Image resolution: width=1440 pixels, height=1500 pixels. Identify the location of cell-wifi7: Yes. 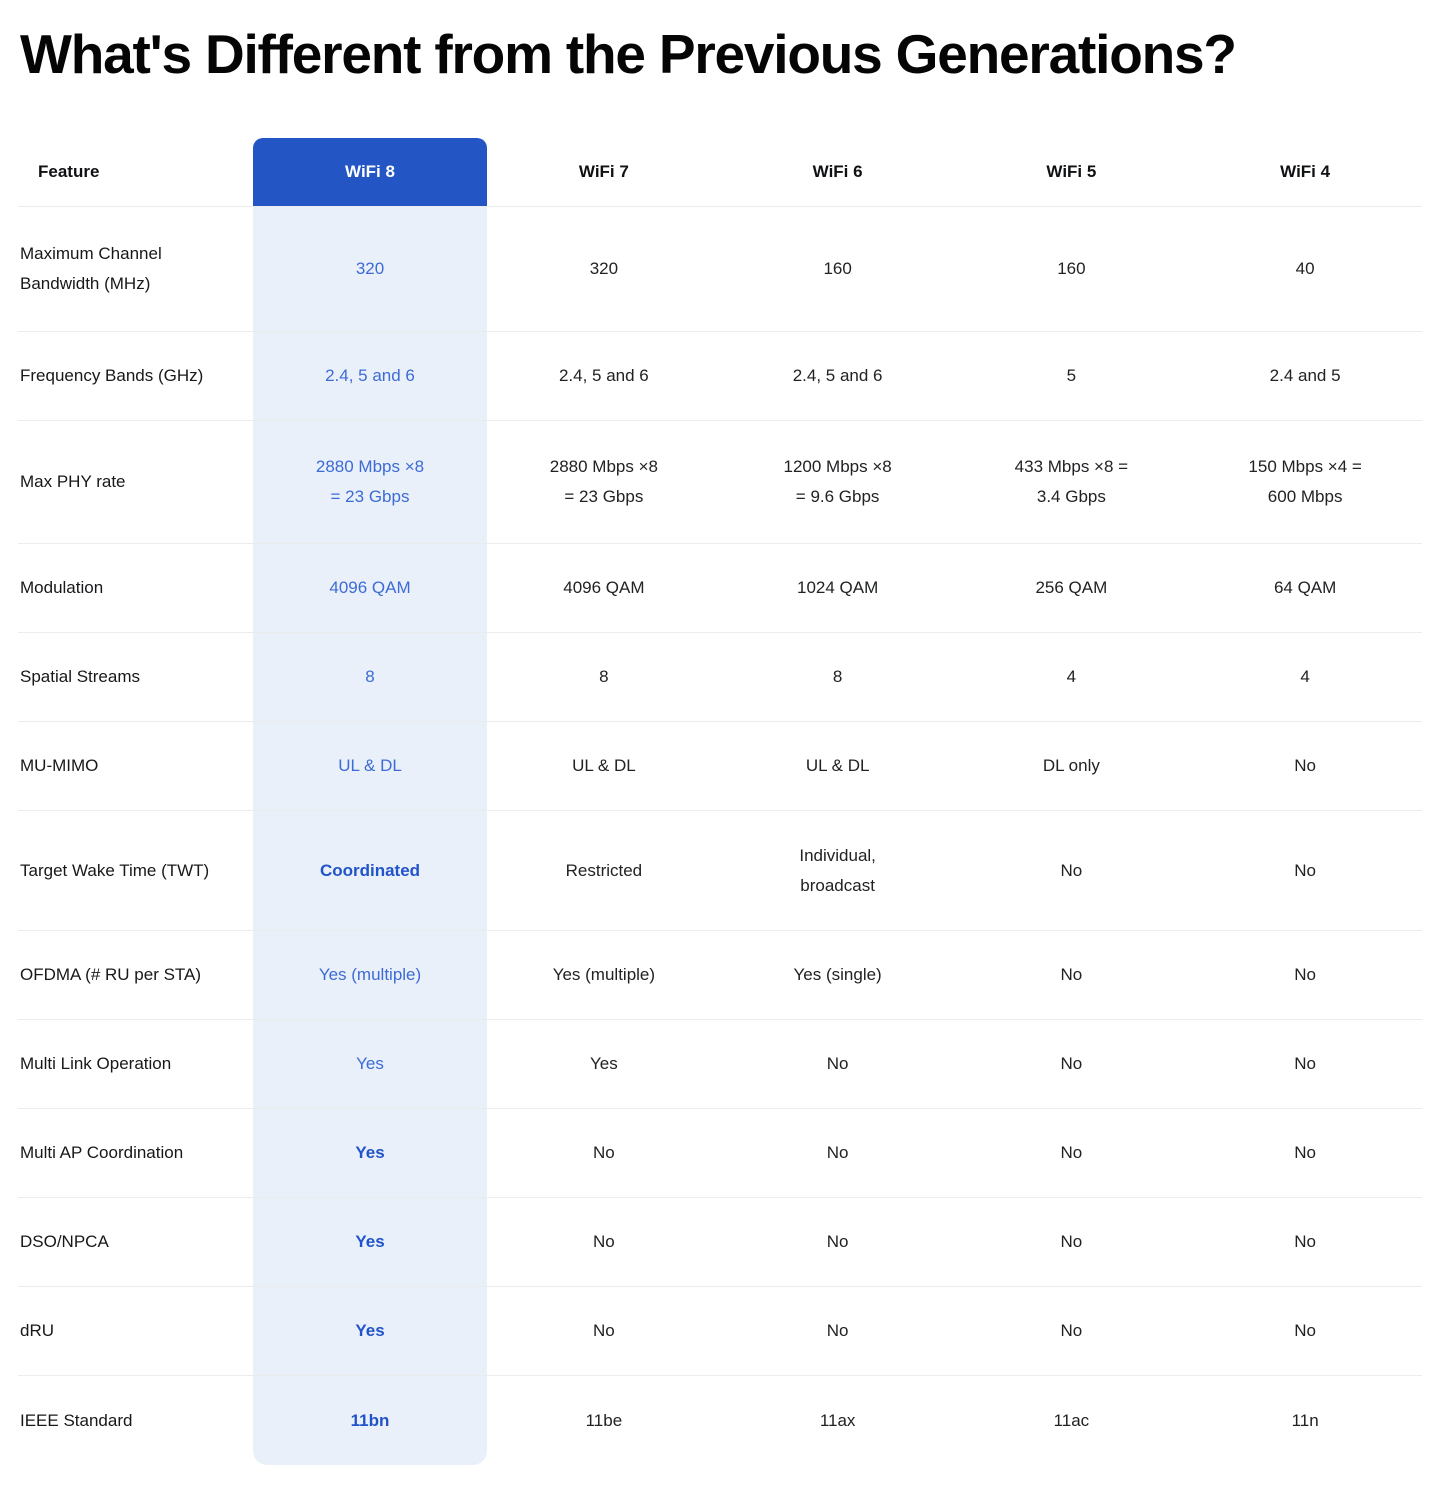
(604, 1063).